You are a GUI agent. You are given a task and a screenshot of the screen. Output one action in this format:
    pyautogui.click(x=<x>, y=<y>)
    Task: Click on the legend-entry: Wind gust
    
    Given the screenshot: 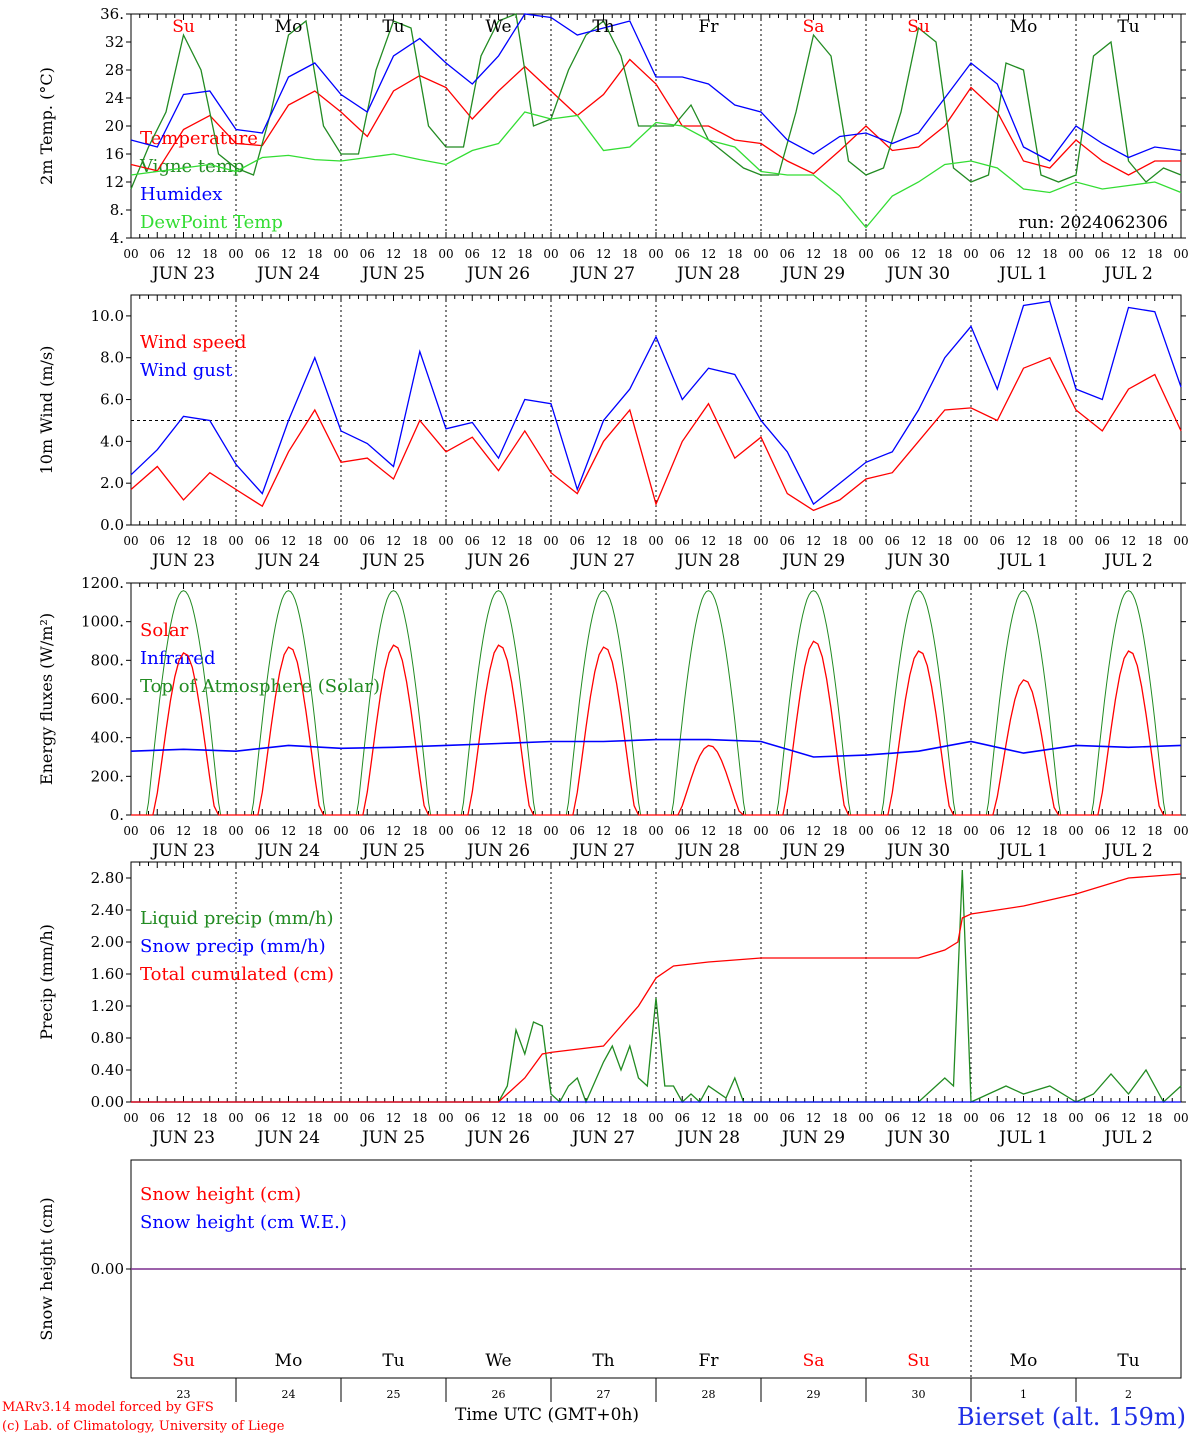 What is the action you would take?
    pyautogui.click(x=186, y=370)
    